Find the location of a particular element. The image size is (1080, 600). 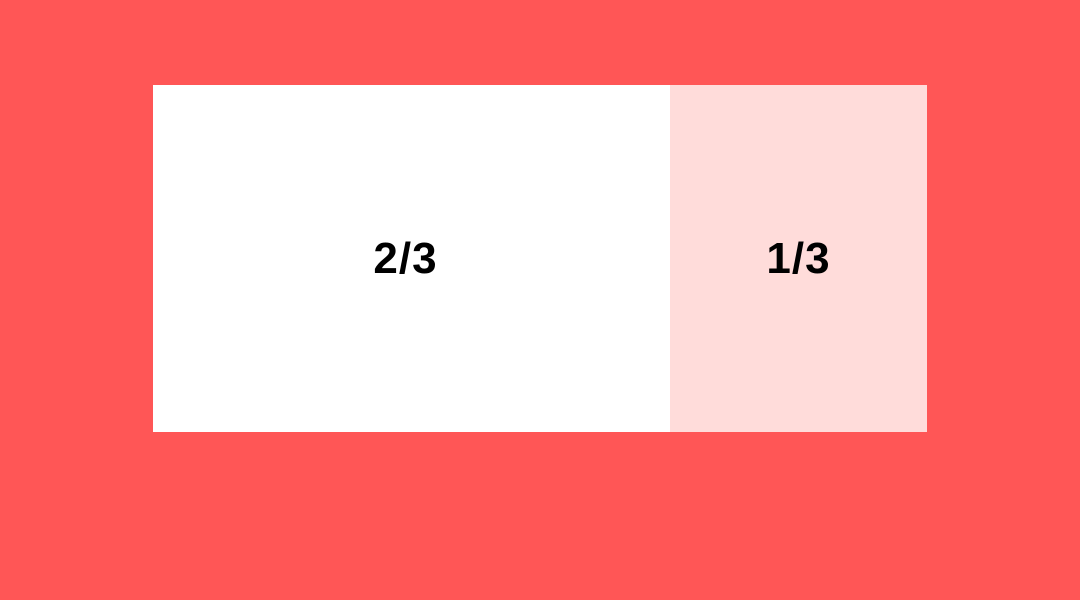

one-third-label: 1/3 is located at coordinates (798, 258).